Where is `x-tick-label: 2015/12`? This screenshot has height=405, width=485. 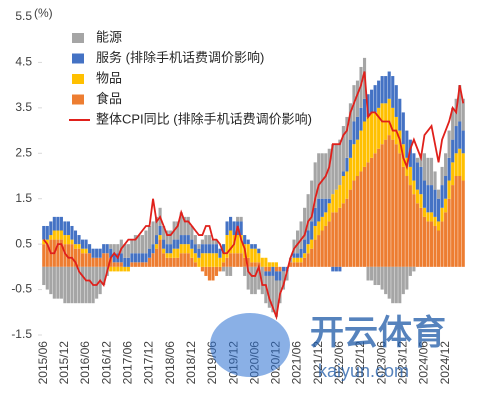 x-tick-label: 2015/12 is located at coordinates (64, 363).